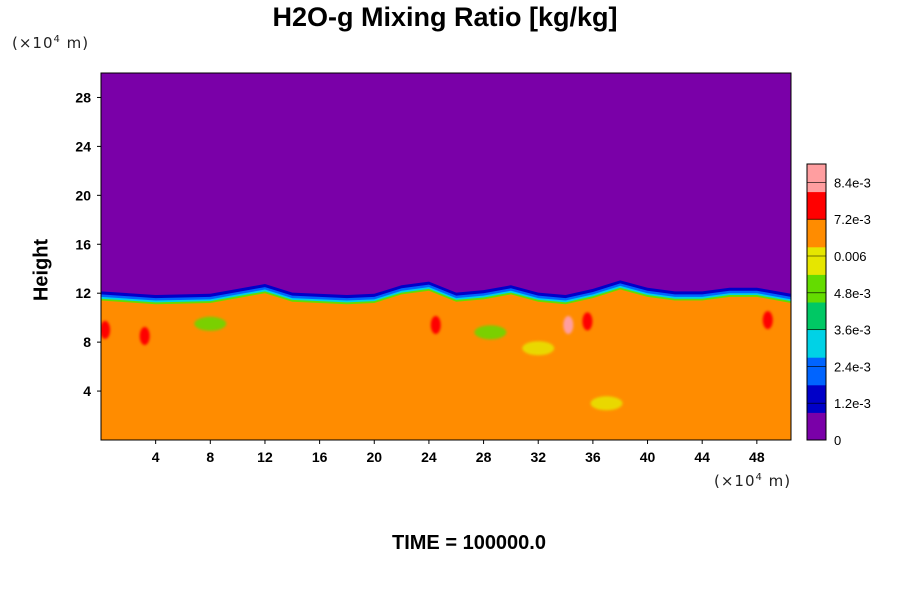  What do you see at coordinates (429, 457) in the screenshot?
I see `x-tick-label-5: 24` at bounding box center [429, 457].